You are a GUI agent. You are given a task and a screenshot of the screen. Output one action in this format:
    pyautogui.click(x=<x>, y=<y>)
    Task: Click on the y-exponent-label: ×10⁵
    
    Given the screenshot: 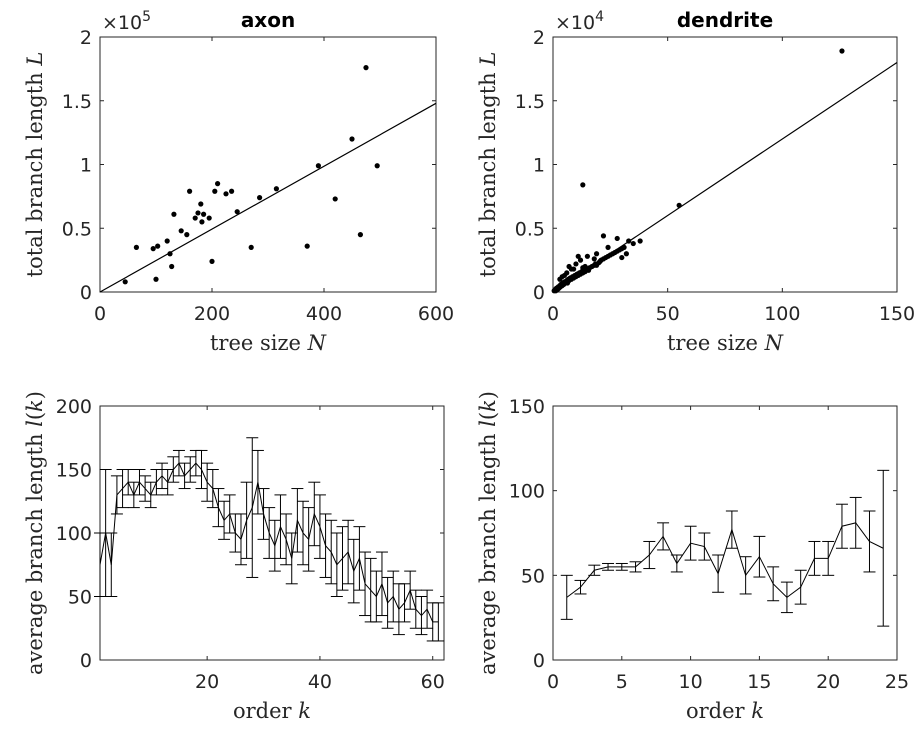 What is the action you would take?
    pyautogui.click(x=126, y=21)
    